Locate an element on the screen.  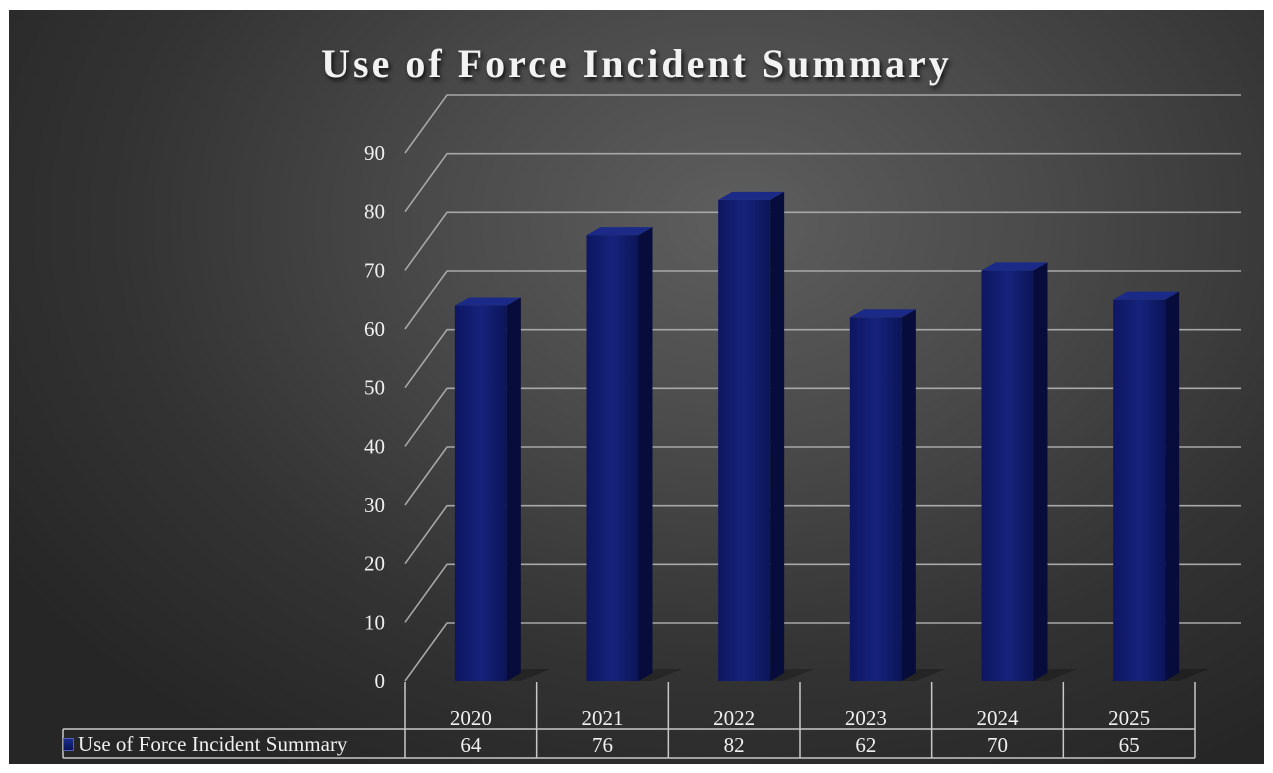
y-tick-label: 40 is located at coordinates (374, 446).